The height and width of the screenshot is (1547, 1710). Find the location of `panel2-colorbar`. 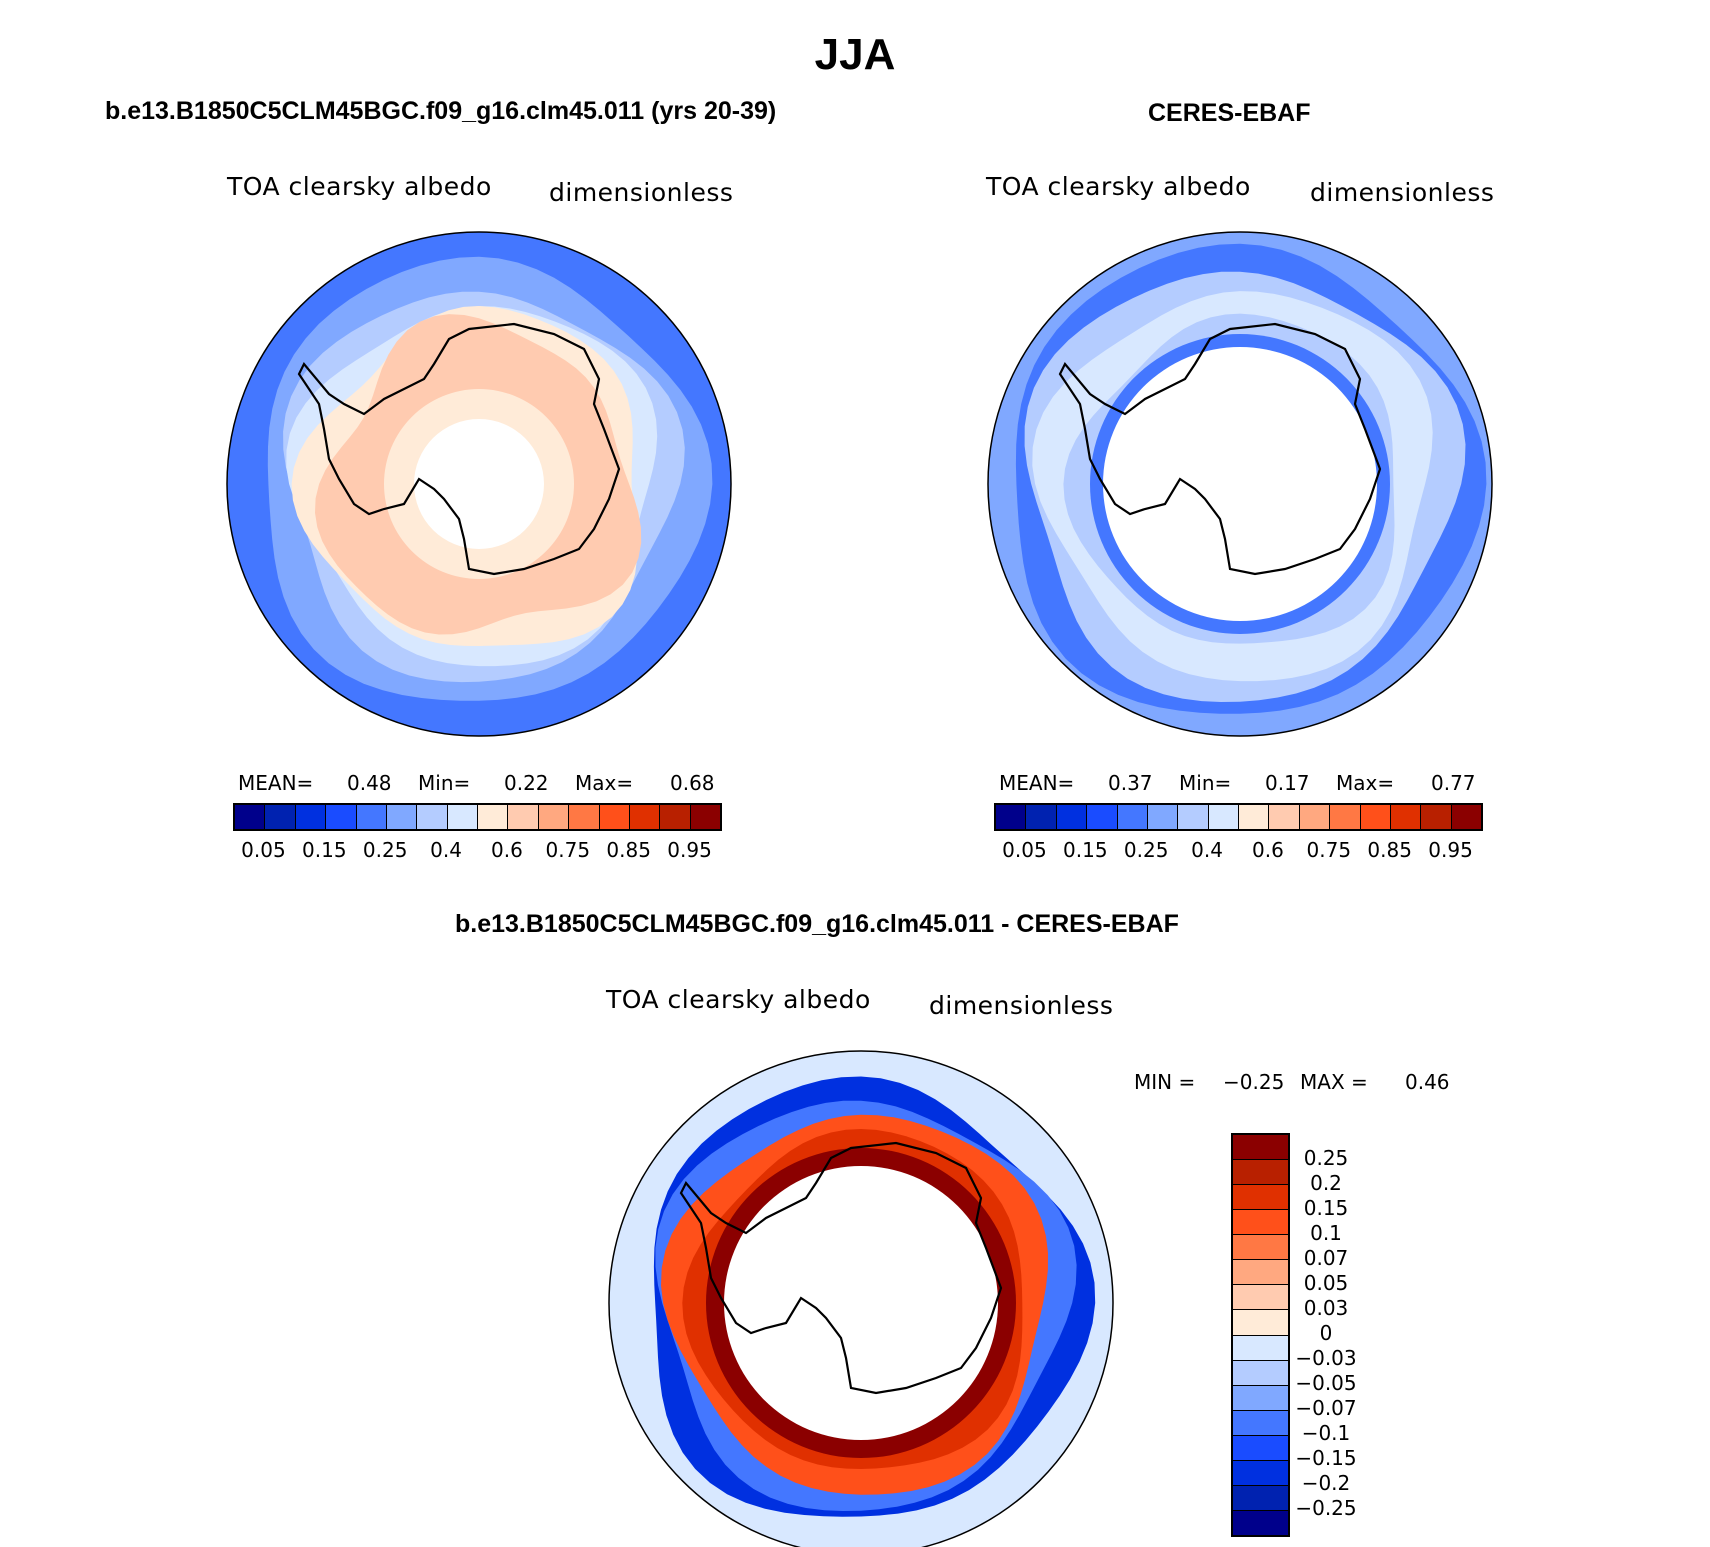

panel2-colorbar is located at coordinates (1238, 817).